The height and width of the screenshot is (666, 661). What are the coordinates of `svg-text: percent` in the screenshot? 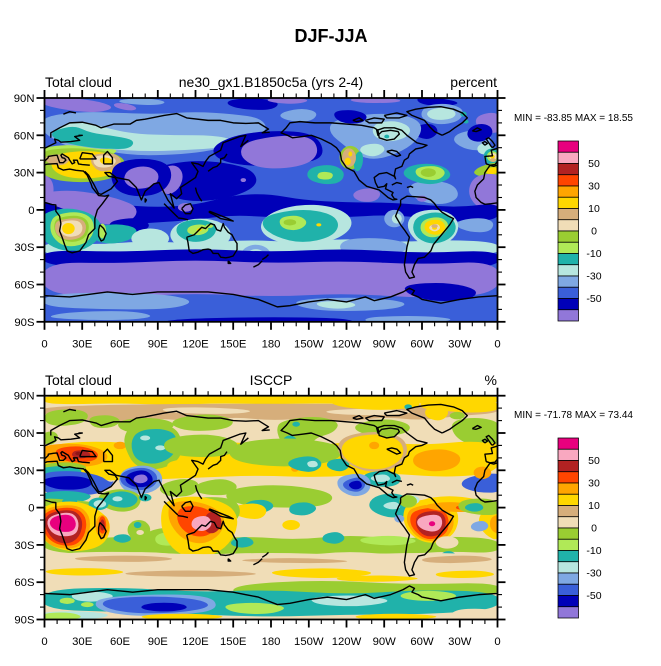 It's located at (473, 82).